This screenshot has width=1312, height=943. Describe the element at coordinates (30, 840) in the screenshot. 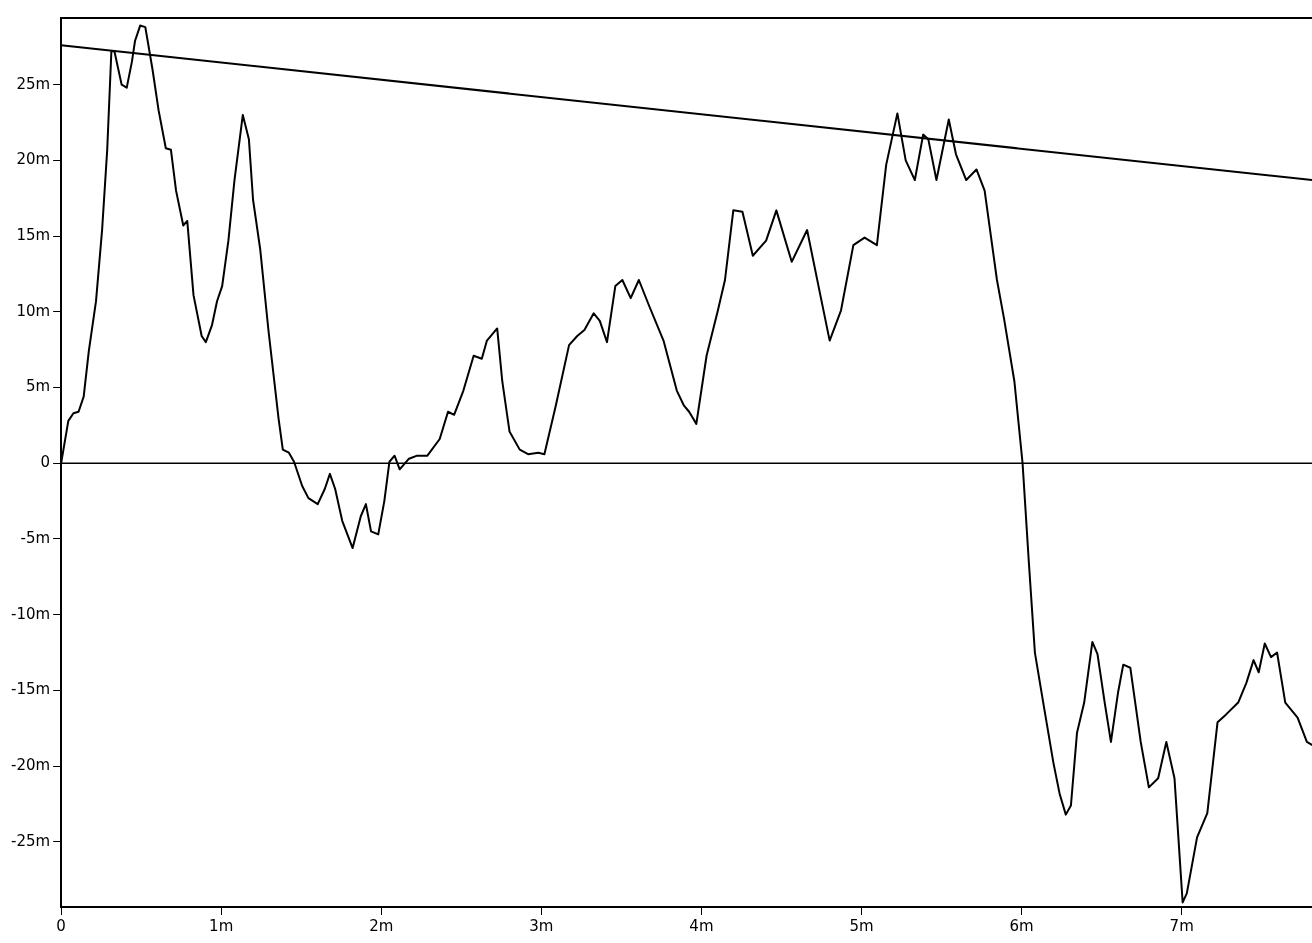

I see `y-tick-label: -25m` at that location.